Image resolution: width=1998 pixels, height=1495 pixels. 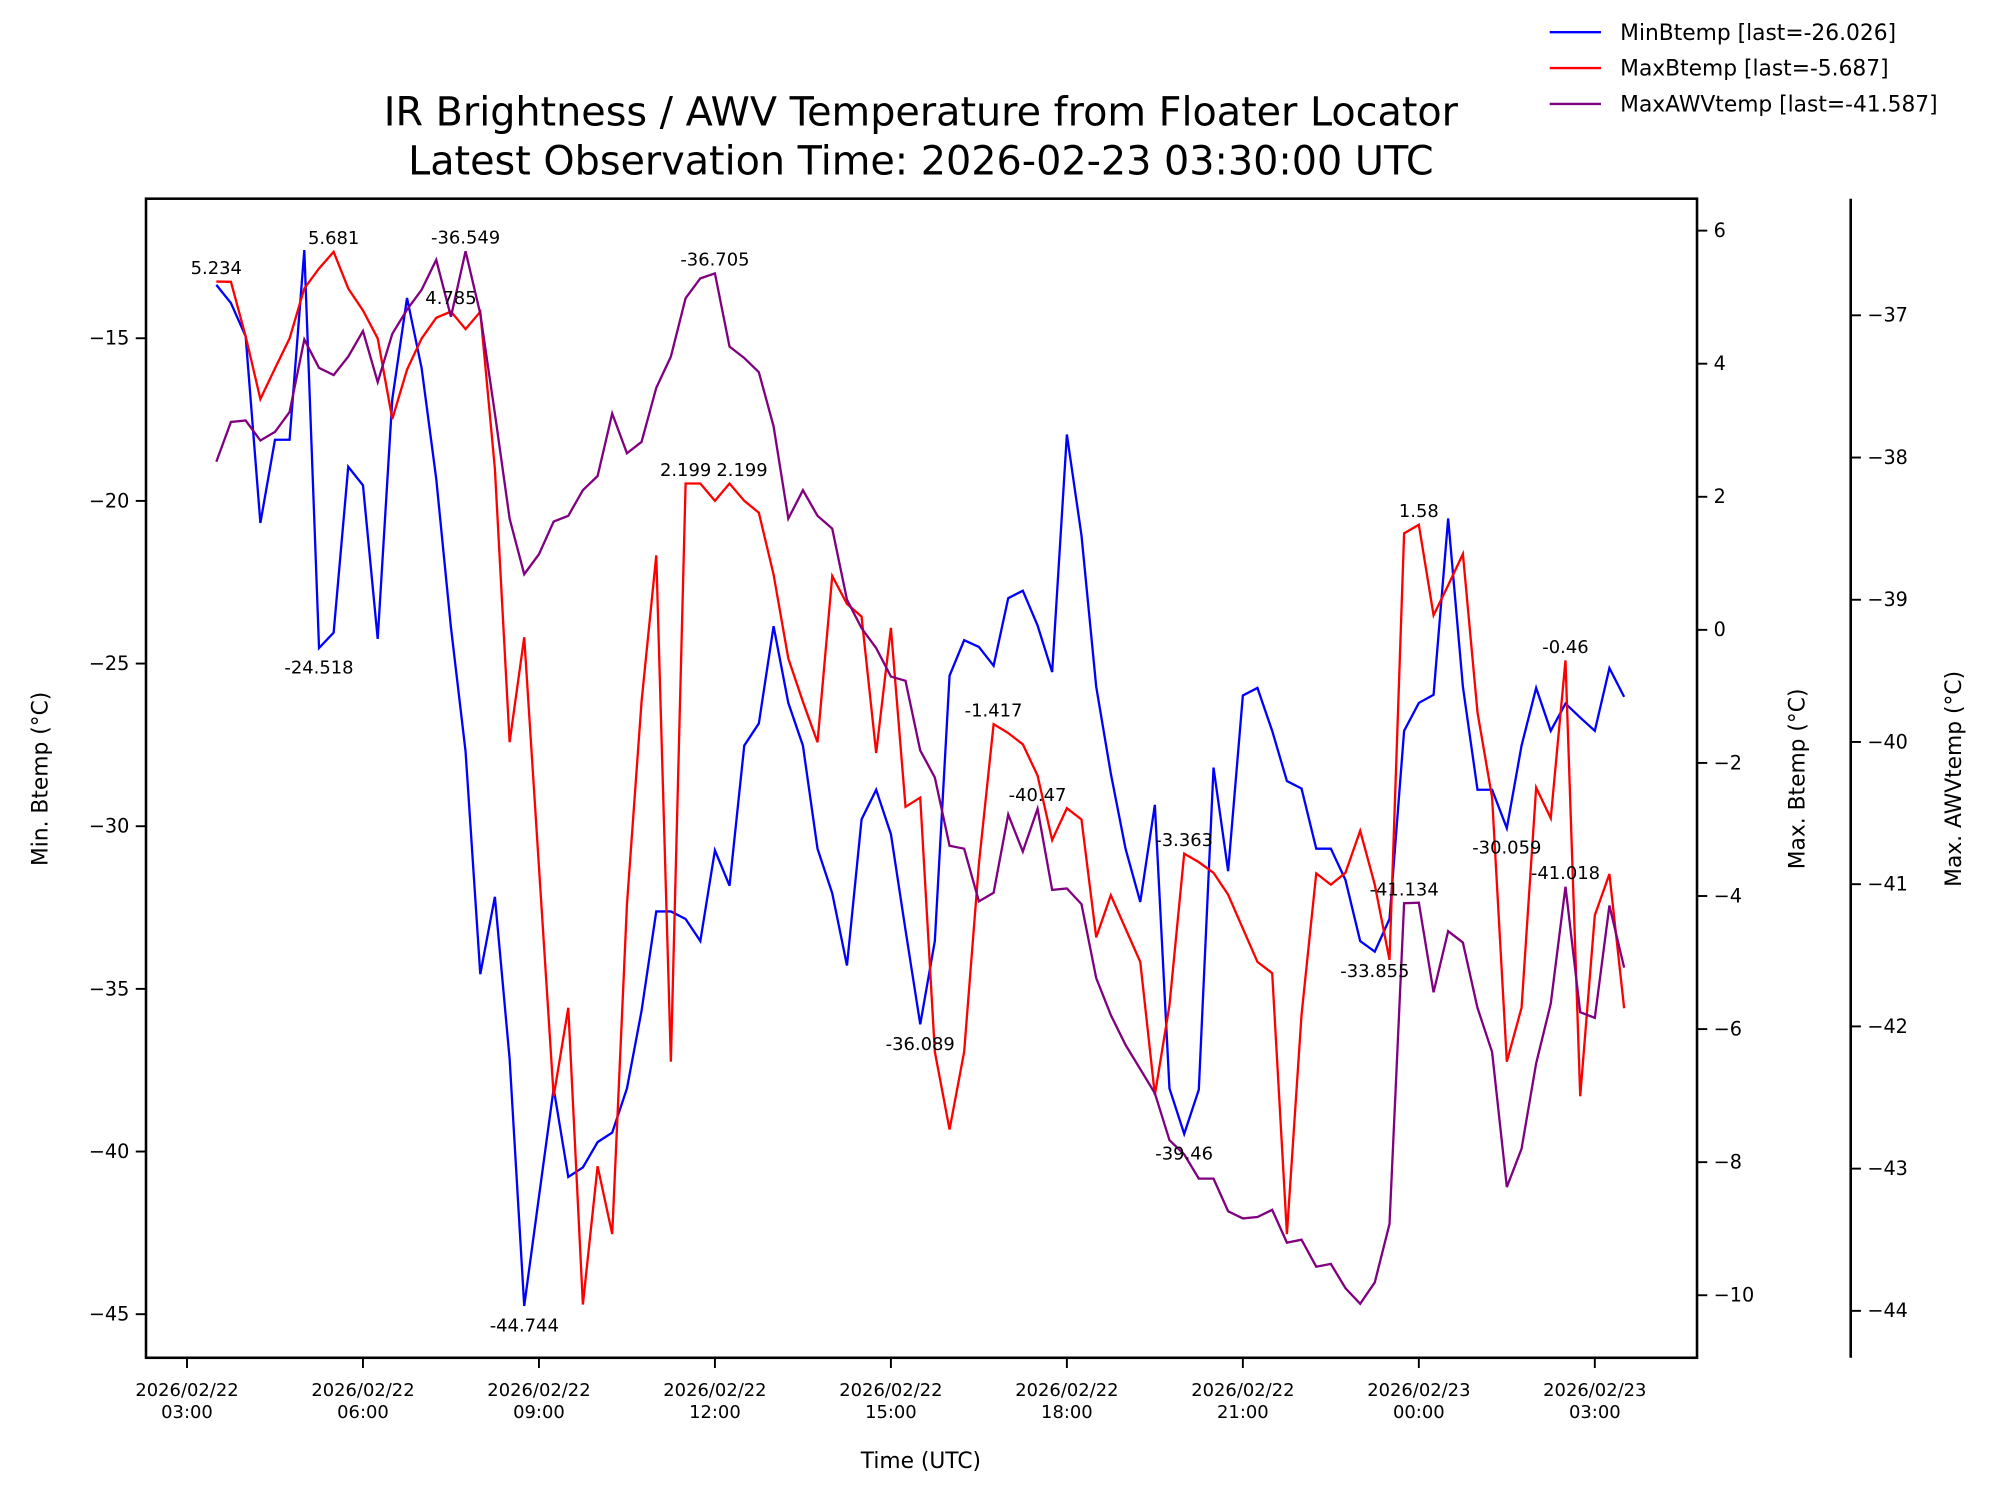 What do you see at coordinates (109, 1151) in the screenshot?
I see `min-axis-tick-label: −40` at bounding box center [109, 1151].